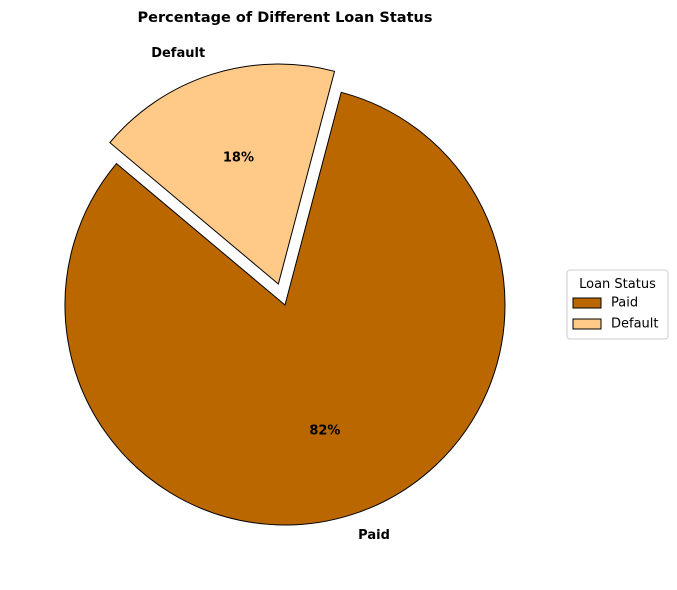 The image size is (677, 590). What do you see at coordinates (285, 18) in the screenshot?
I see `chart-title: Percentage of Different Loan Status` at bounding box center [285, 18].